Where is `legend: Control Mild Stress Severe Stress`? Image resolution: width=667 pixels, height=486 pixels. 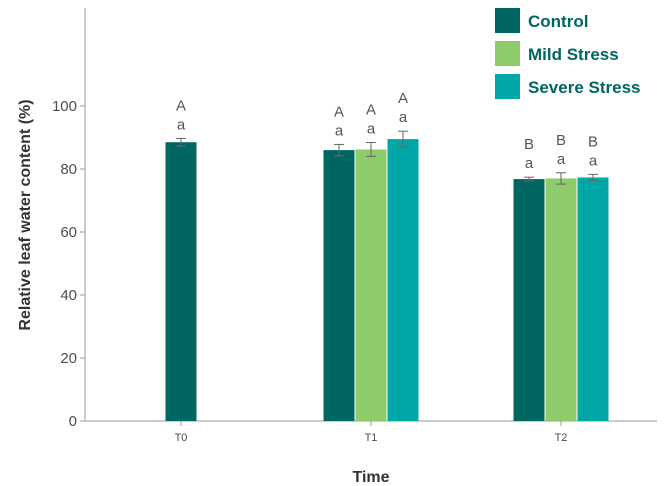 legend: Control Mild Stress Severe Stress is located at coordinates (567, 53).